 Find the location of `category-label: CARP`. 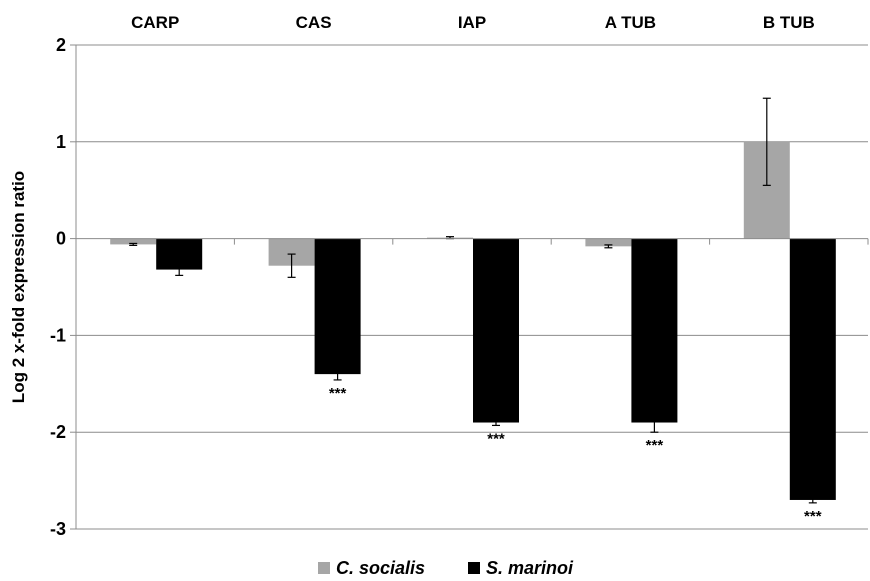

category-label: CARP is located at coordinates (155, 22).